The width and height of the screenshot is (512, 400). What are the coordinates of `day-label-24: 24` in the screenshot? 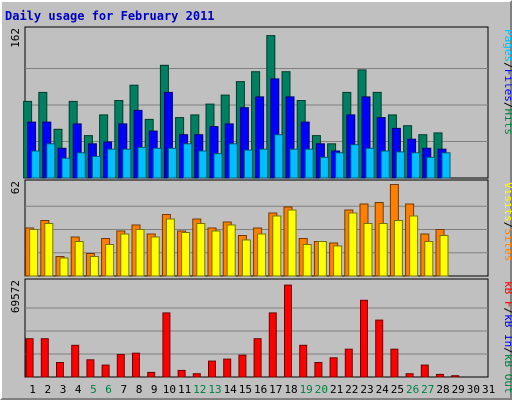 It's located at (383, 389).